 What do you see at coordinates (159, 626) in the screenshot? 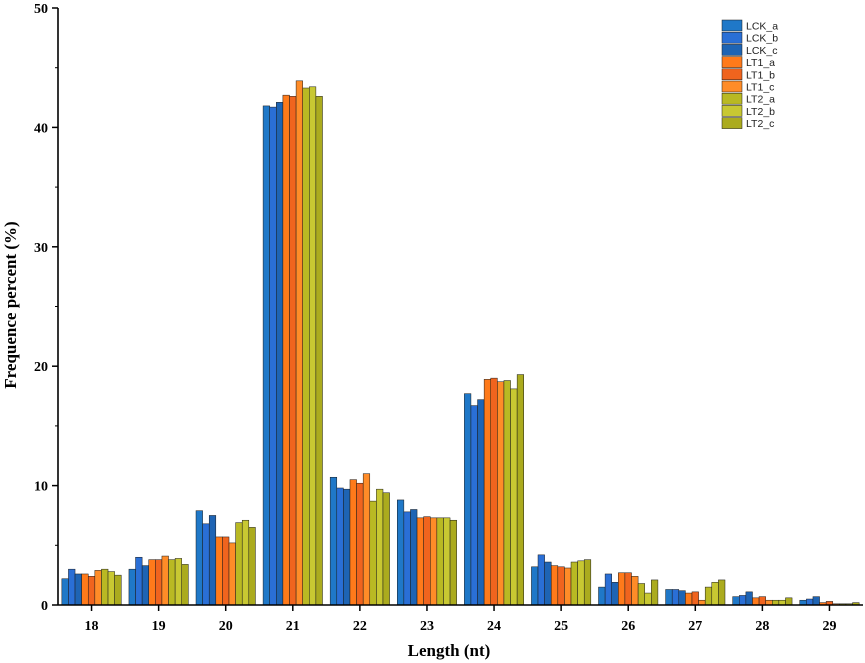
I see `x-tick-label: 19` at bounding box center [159, 626].